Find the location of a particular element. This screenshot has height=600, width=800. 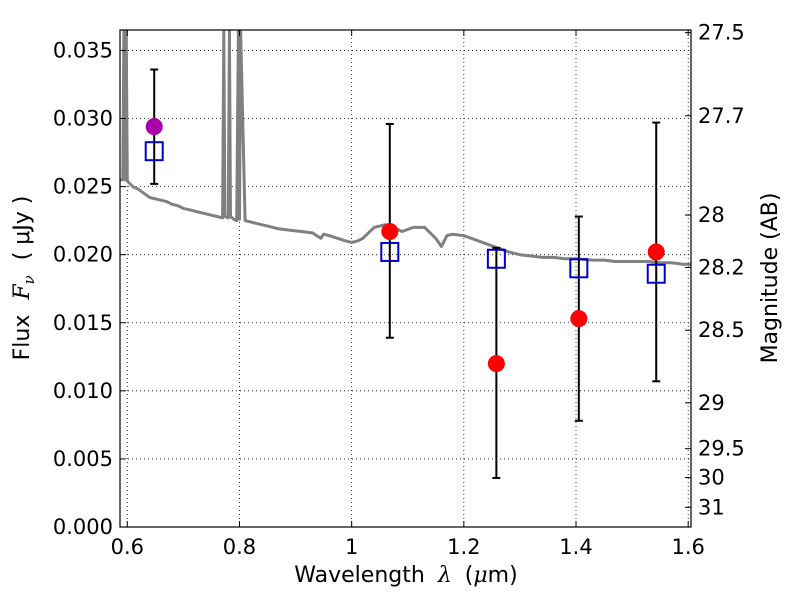

y-tick-label: 0.025 is located at coordinates (83, 187).